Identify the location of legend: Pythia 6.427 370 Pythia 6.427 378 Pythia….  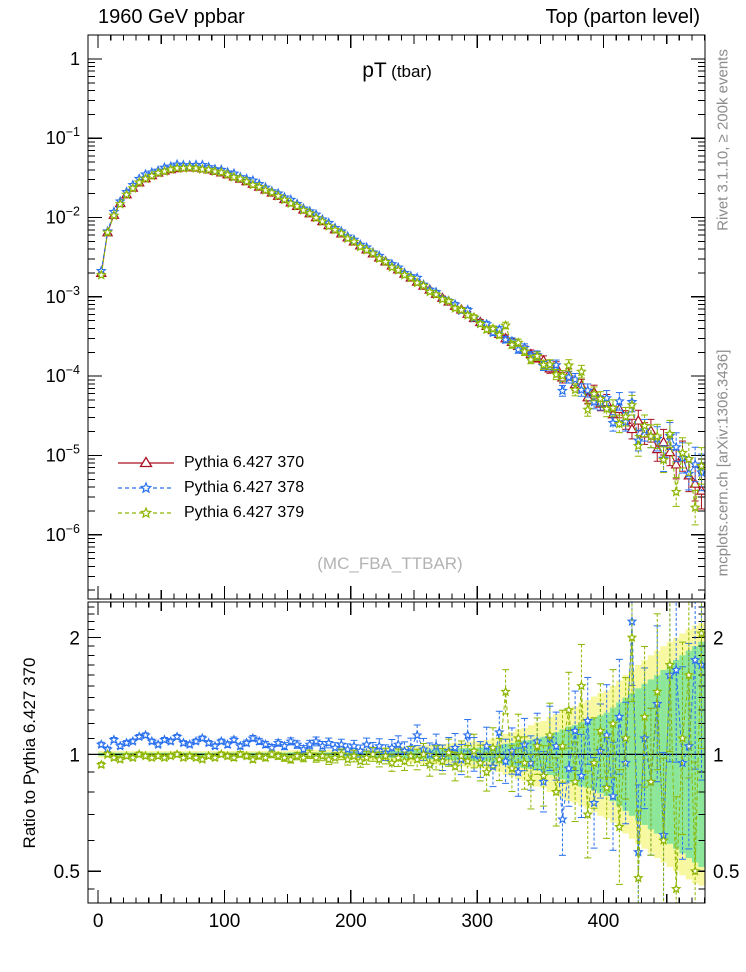
(210, 487).